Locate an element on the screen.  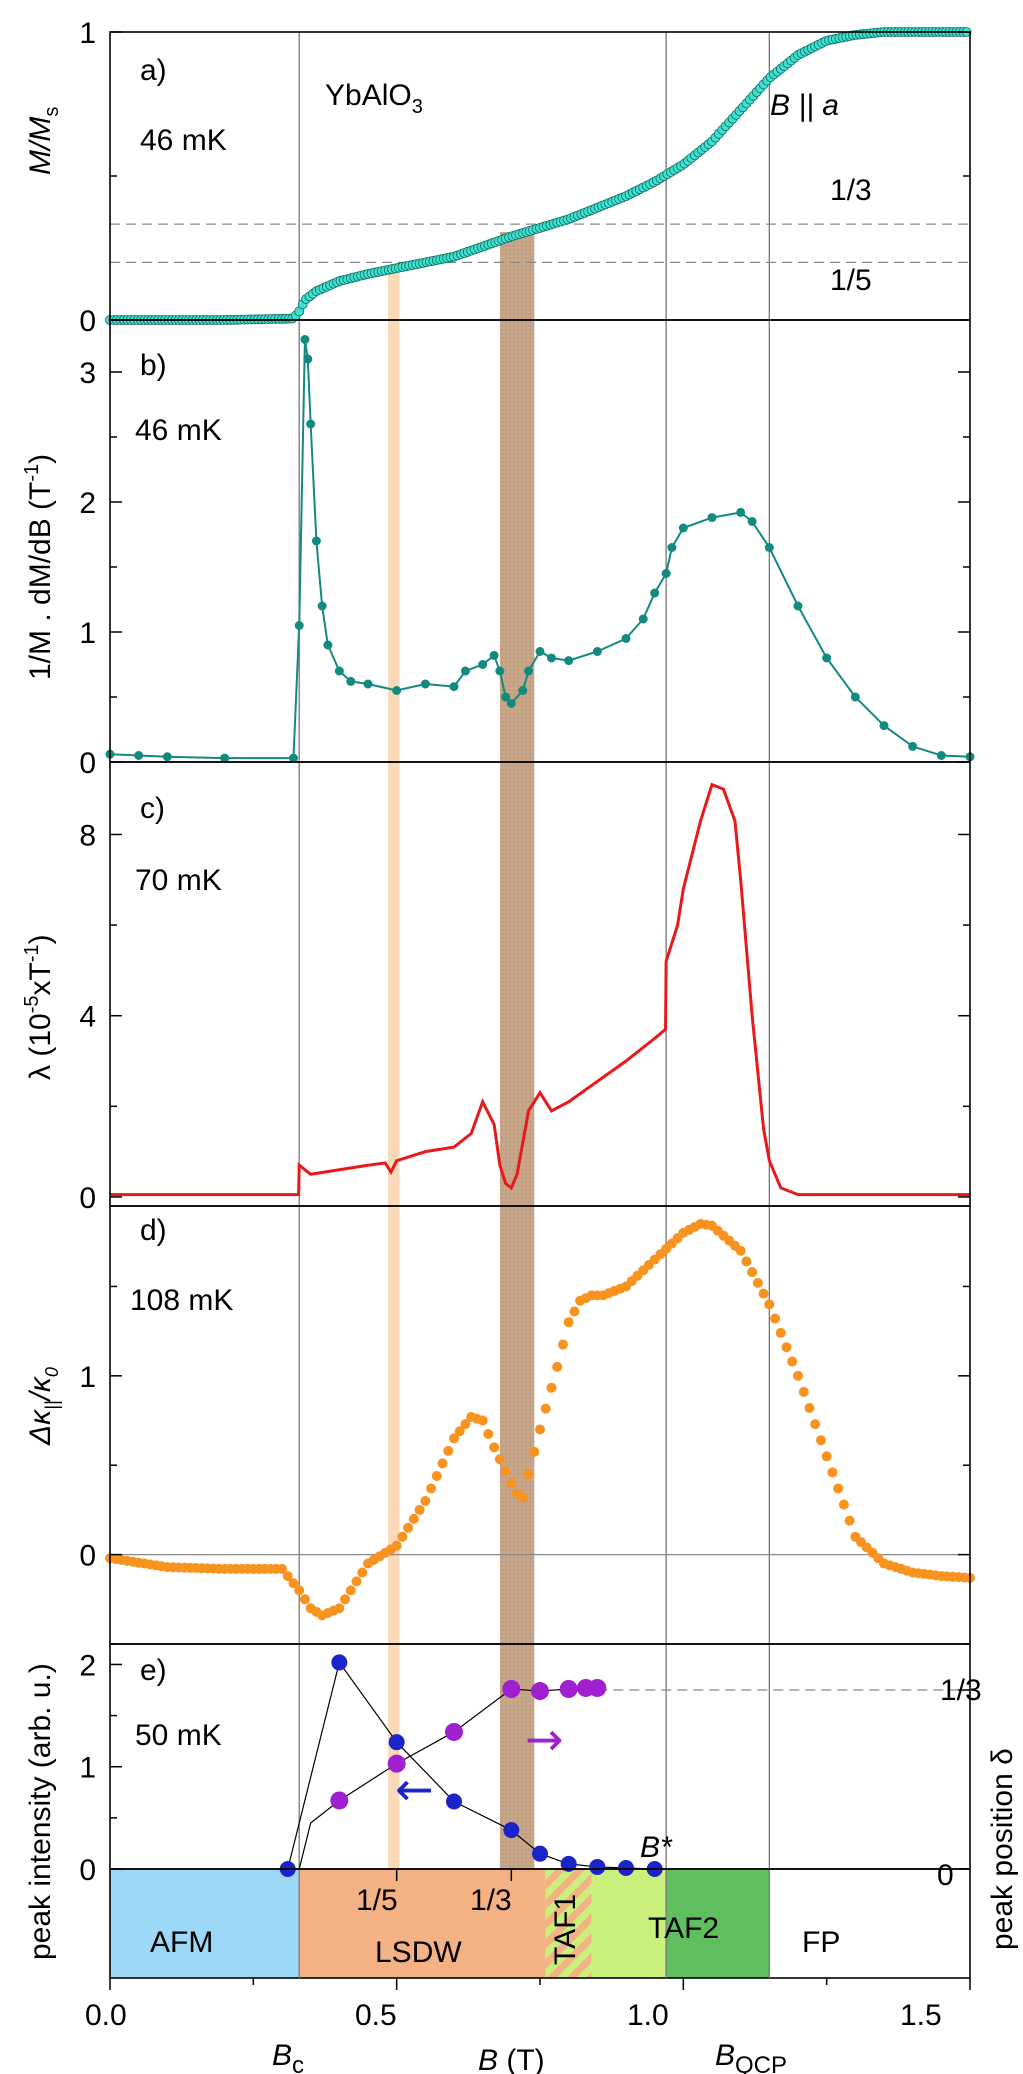
phase-region-afm is located at coordinates (205, 1923).